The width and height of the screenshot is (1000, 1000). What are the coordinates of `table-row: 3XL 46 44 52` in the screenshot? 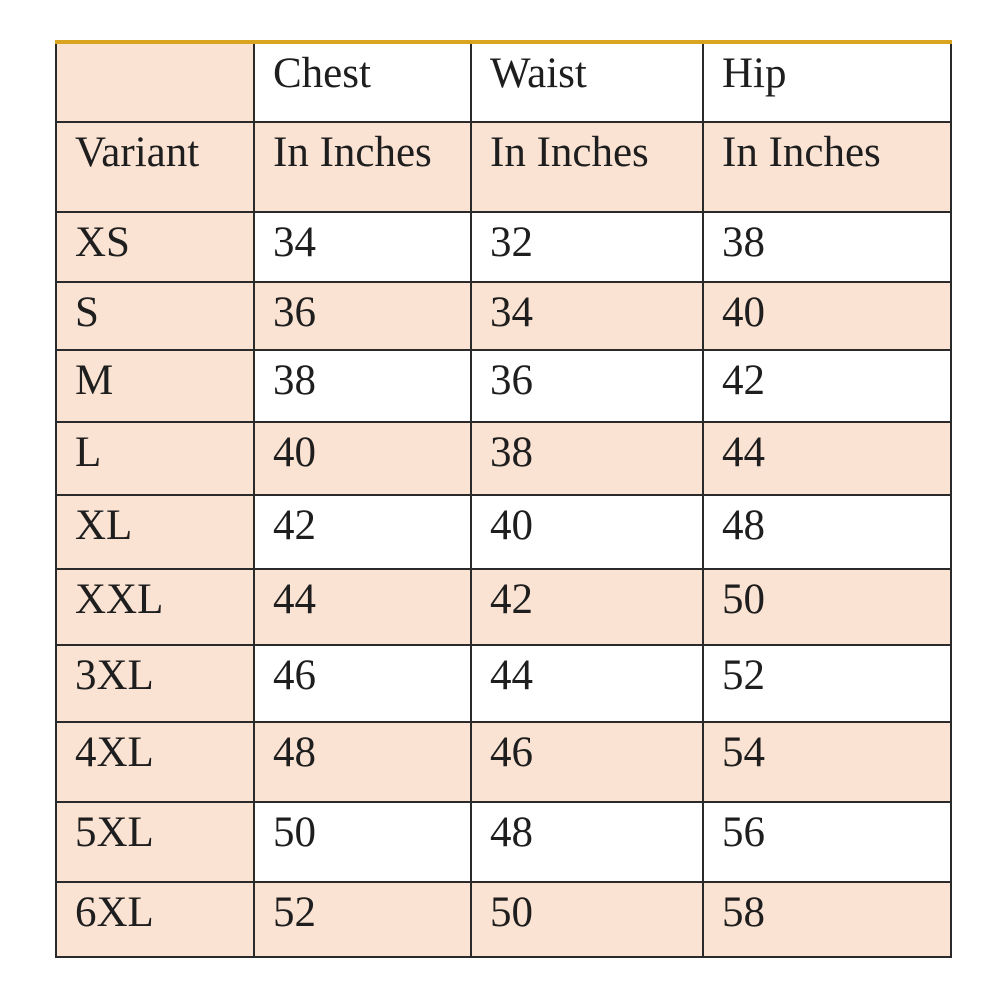 It's located at (503, 683).